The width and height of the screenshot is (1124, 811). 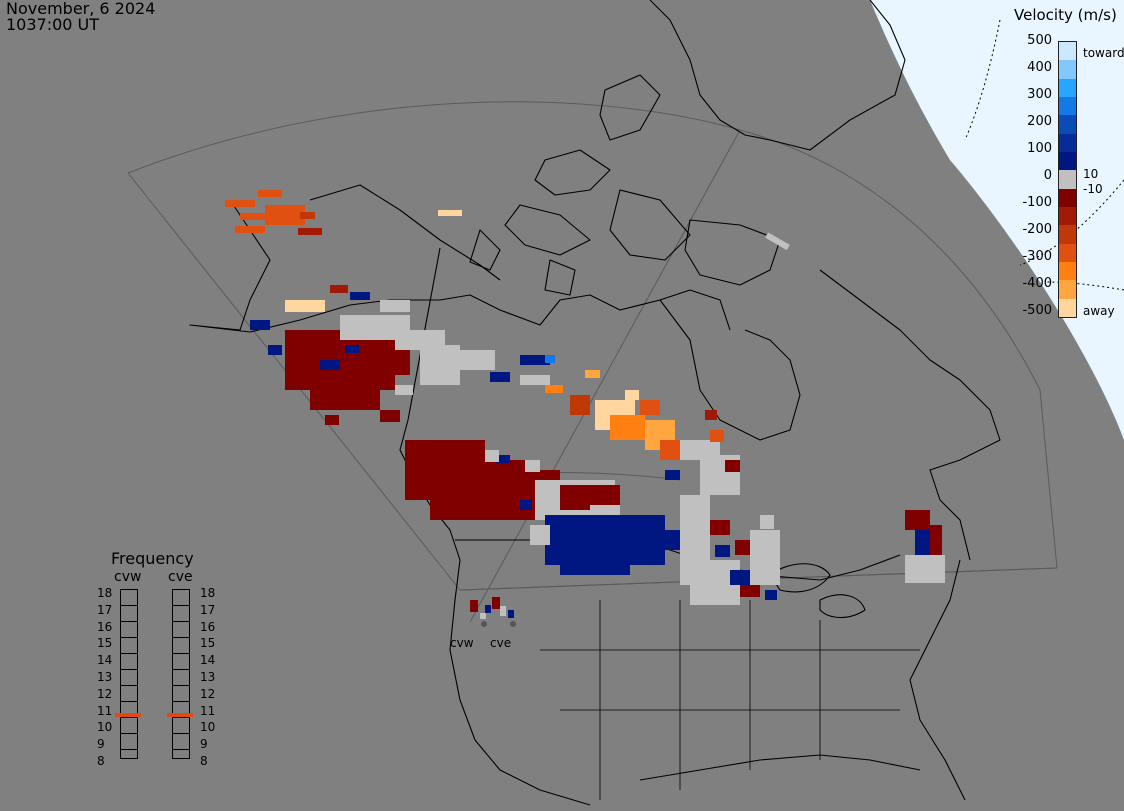 What do you see at coordinates (1037, 202) in the screenshot?
I see `velocity-tick-label: -100` at bounding box center [1037, 202].